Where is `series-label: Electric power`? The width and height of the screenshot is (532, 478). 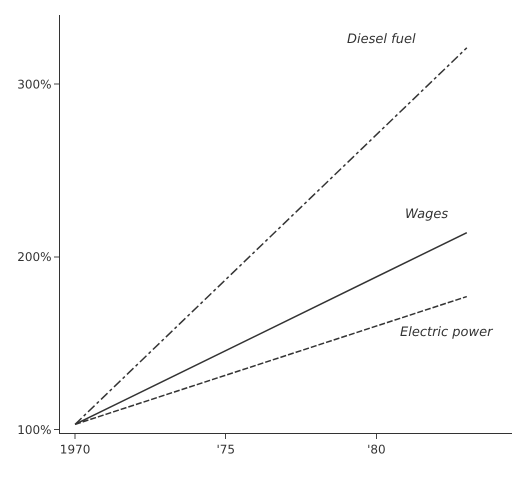 series-label: Electric power is located at coordinates (447, 332).